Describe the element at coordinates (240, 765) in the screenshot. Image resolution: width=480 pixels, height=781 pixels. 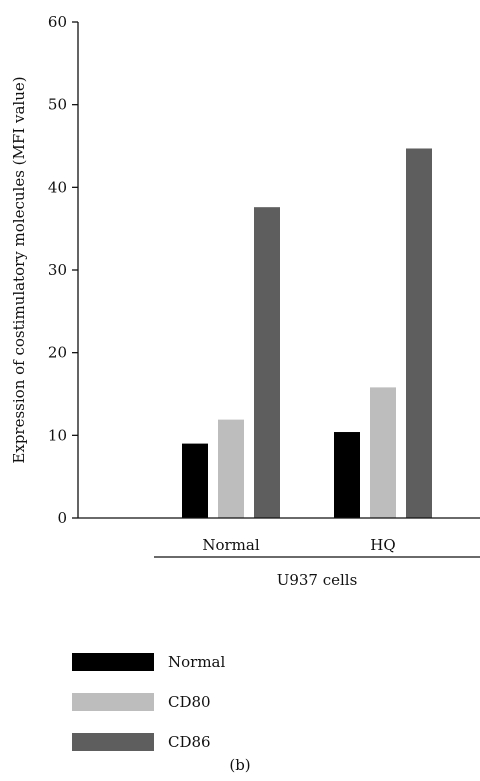
I see `panel-label: (b)` at that location.